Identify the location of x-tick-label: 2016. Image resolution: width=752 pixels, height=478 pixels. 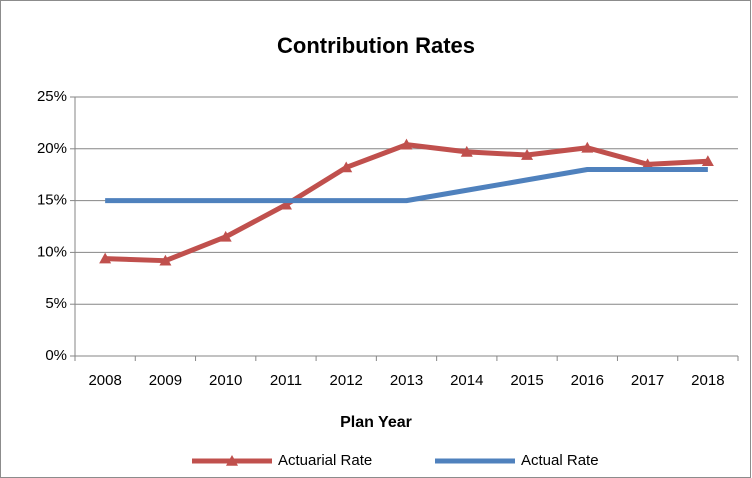
(587, 380).